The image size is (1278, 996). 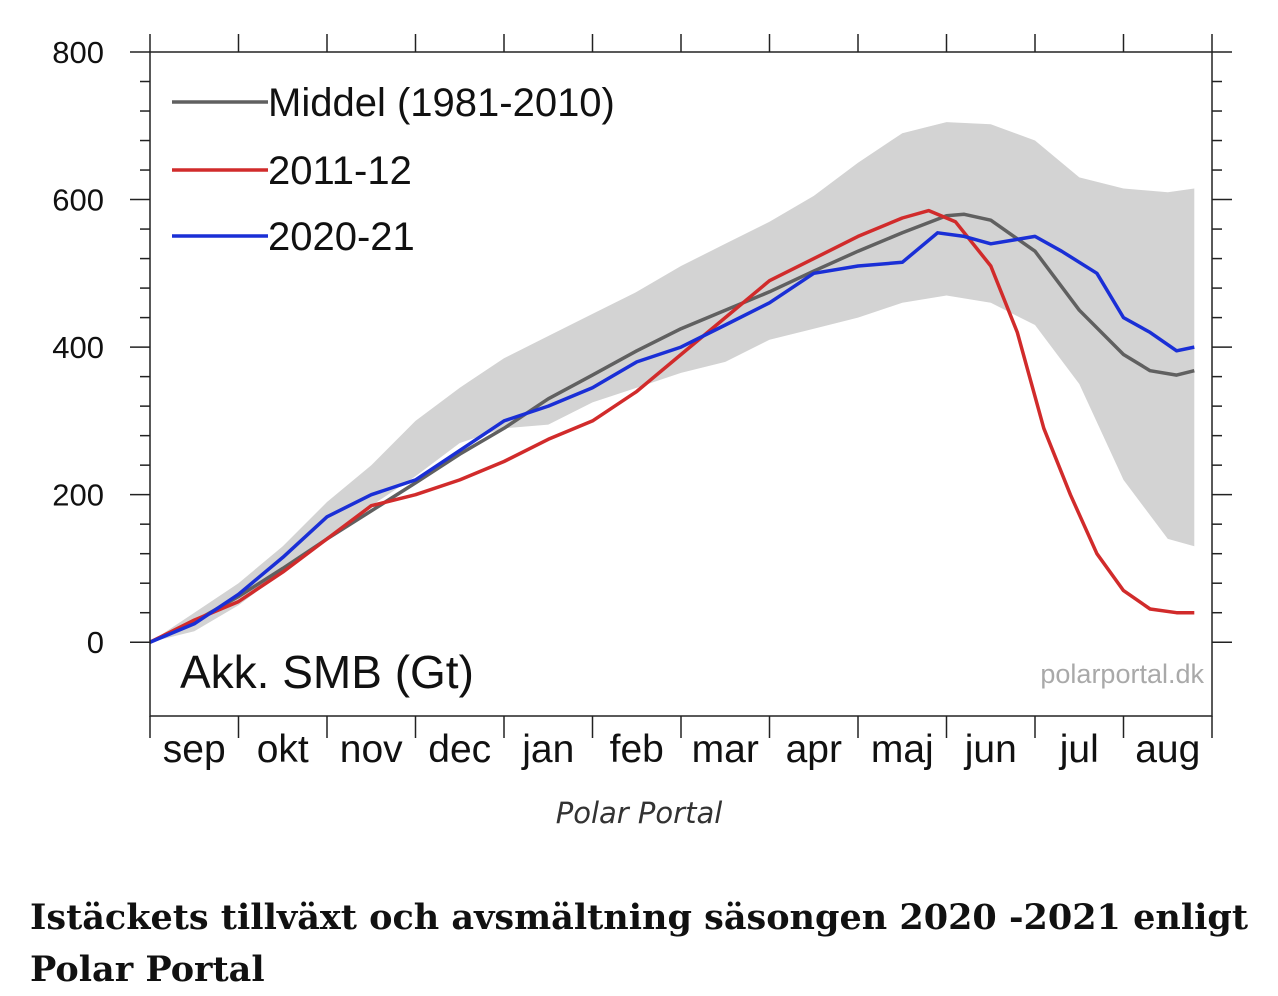 I want to click on x-tick-label: jul, so click(x=1079, y=749).